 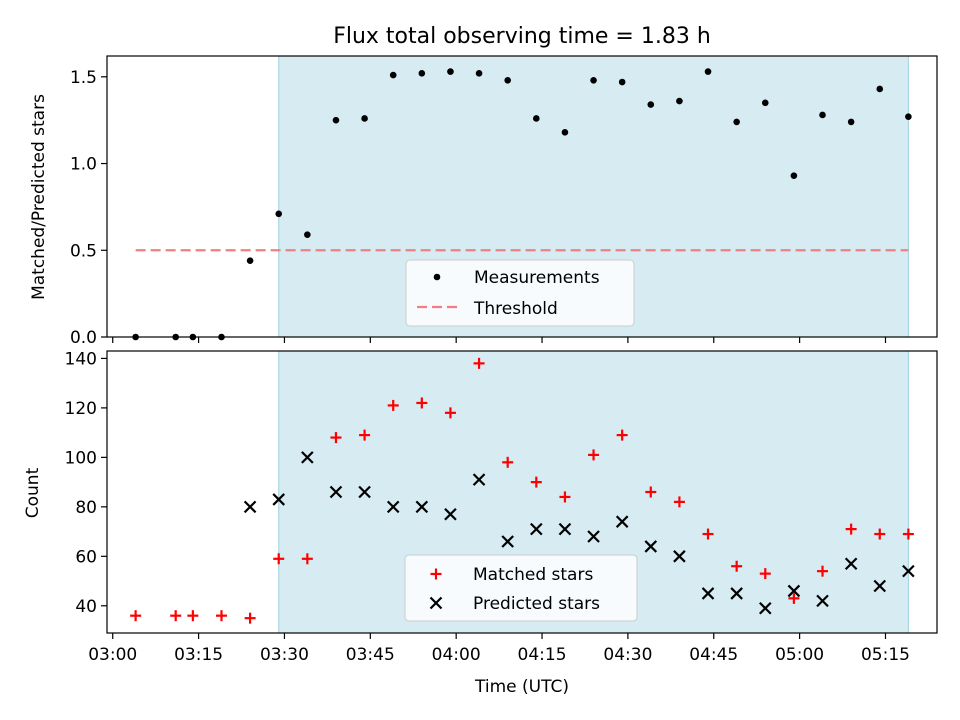 What do you see at coordinates (198, 655) in the screenshot?
I see `x-tick-label: 03:15` at bounding box center [198, 655].